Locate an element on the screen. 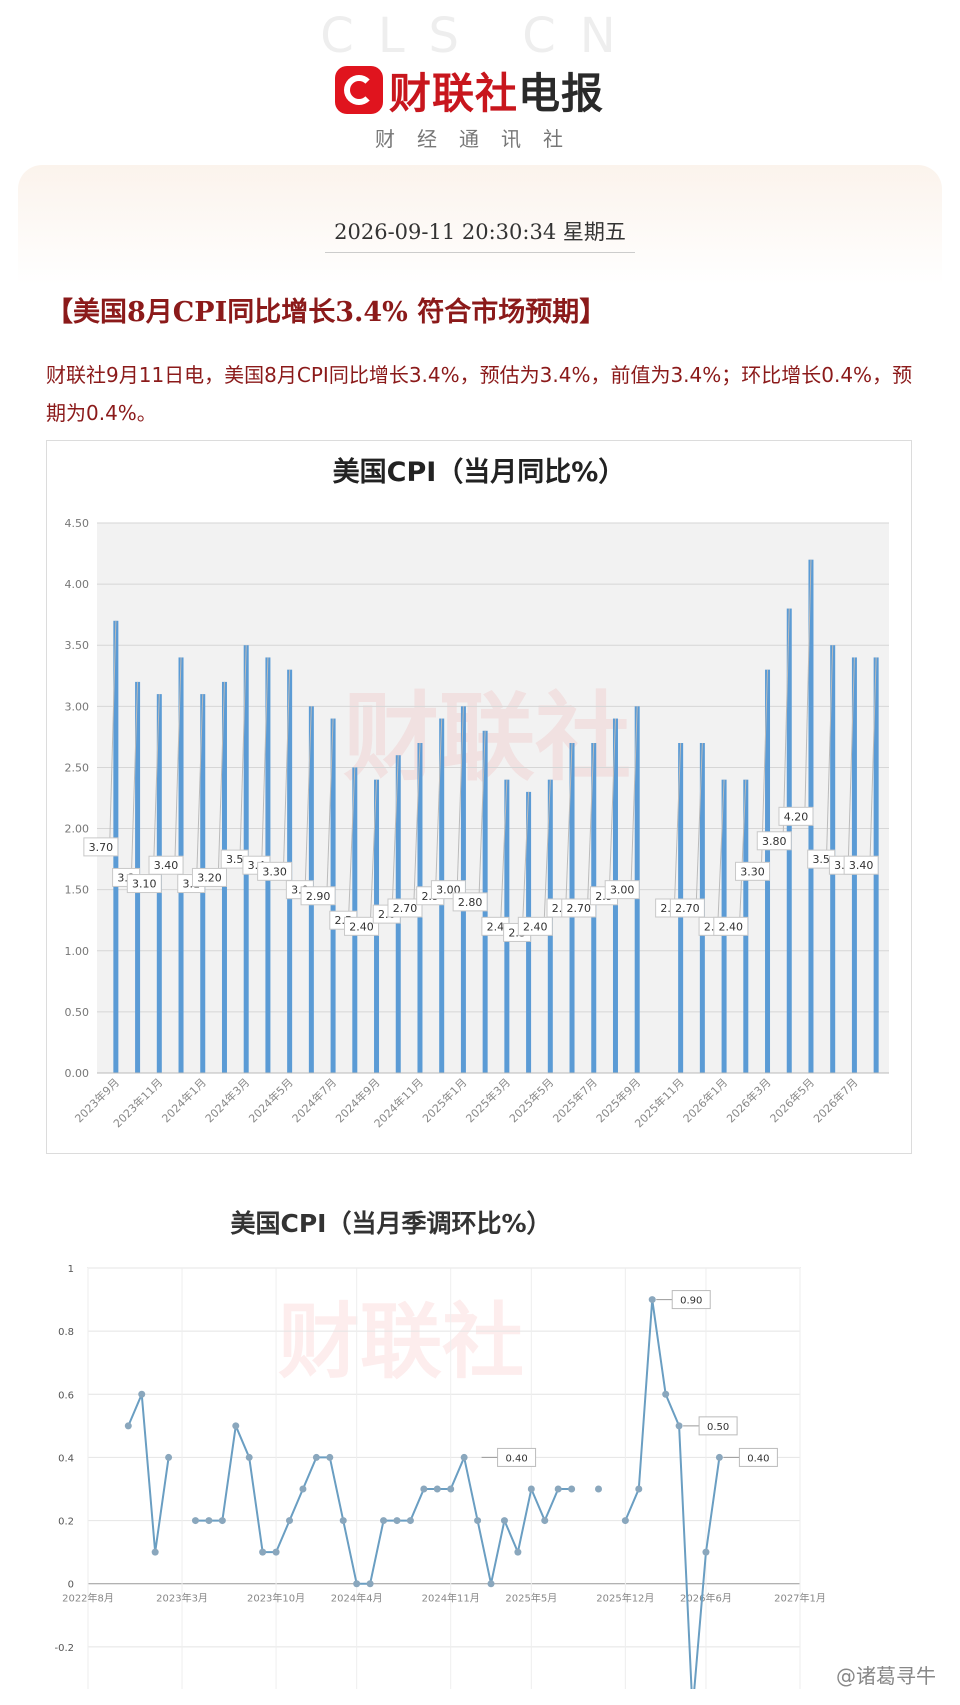  x-tick-label: 2025年12月 is located at coordinates (625, 1598).